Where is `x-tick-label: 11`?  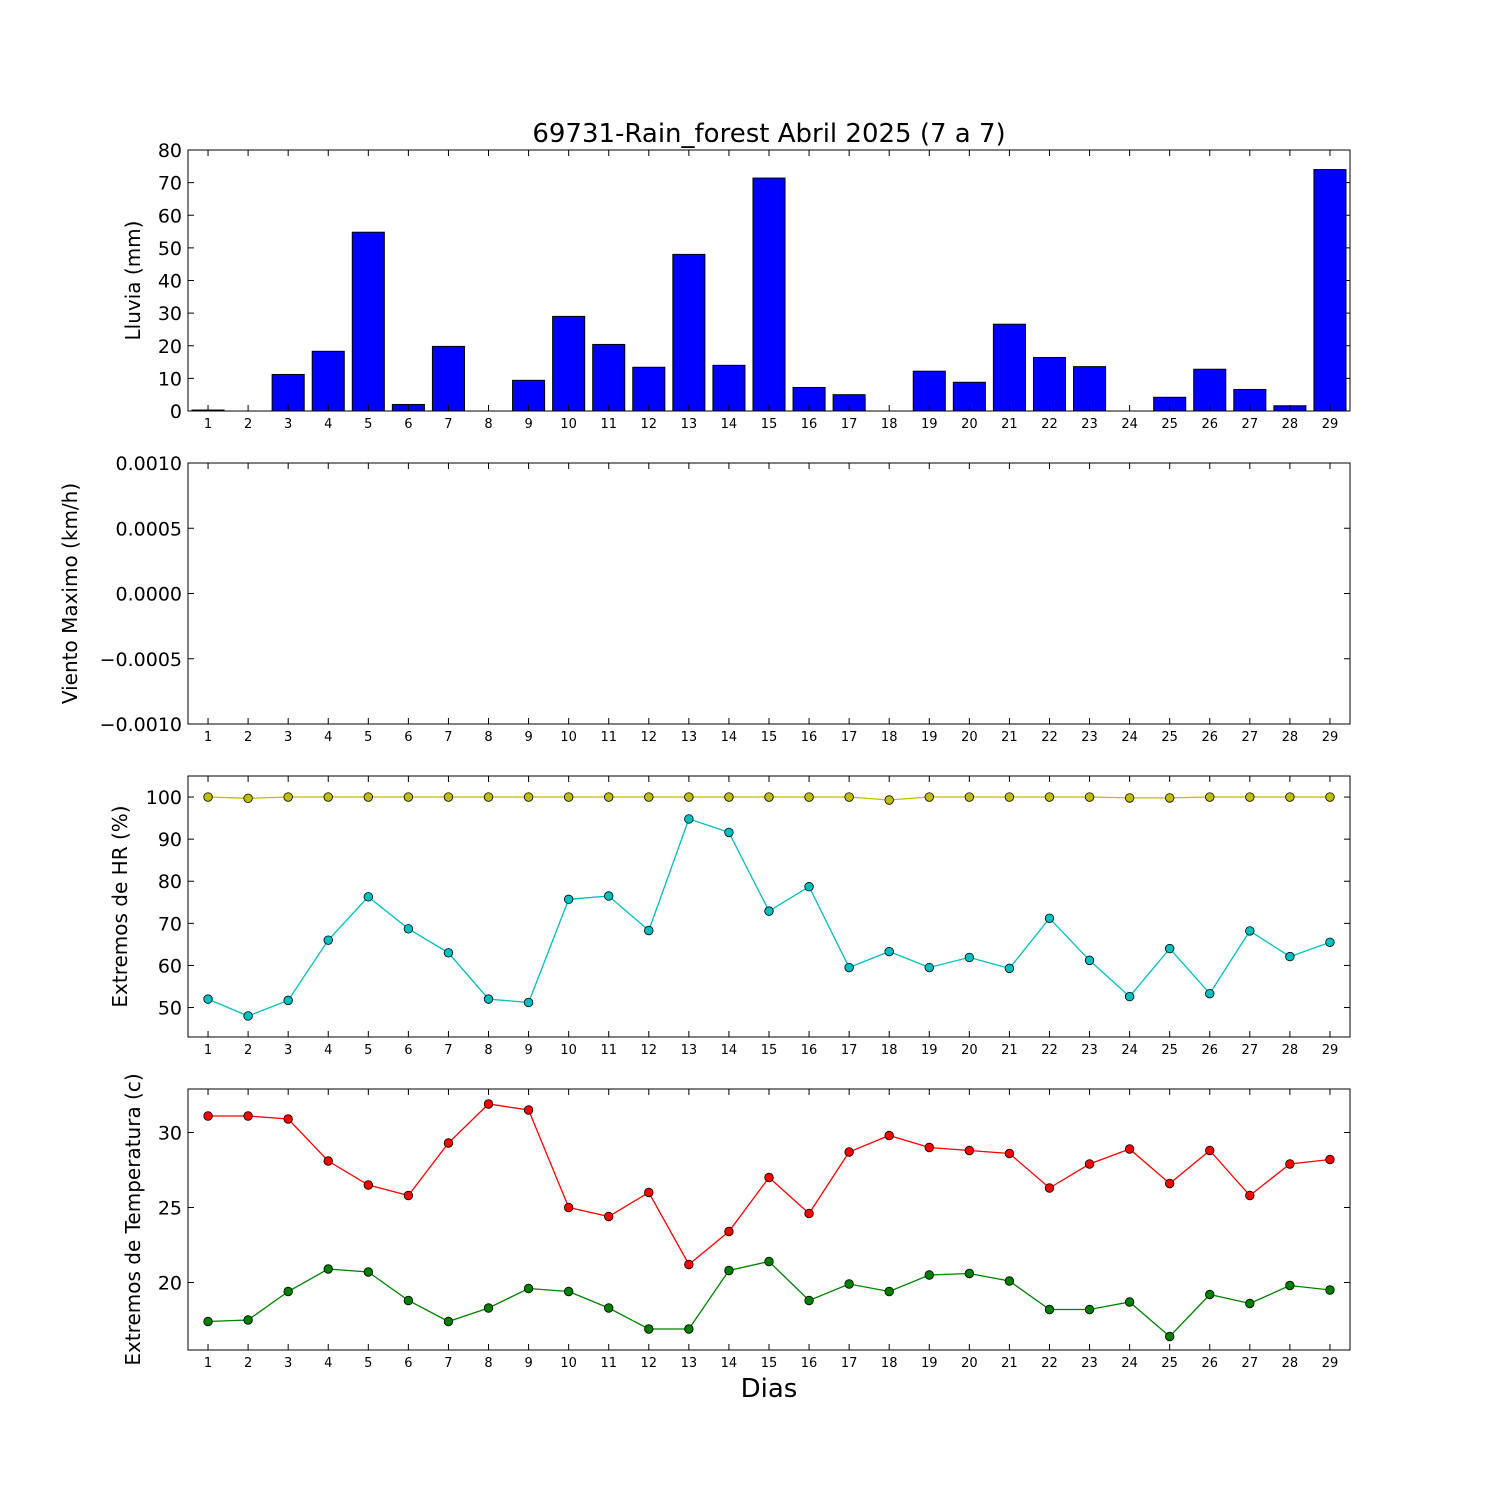
x-tick-label: 11 is located at coordinates (608, 1050).